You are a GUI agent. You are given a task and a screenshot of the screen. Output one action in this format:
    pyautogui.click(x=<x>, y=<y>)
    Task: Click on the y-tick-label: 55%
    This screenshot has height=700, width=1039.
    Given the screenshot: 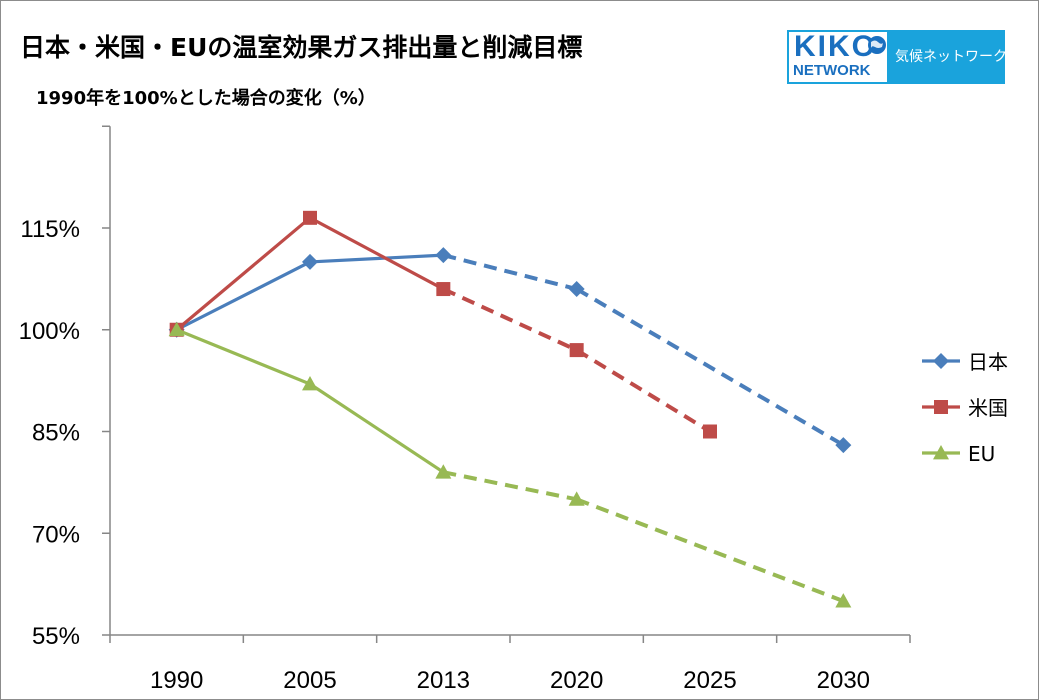 What is the action you would take?
    pyautogui.click(x=56, y=636)
    